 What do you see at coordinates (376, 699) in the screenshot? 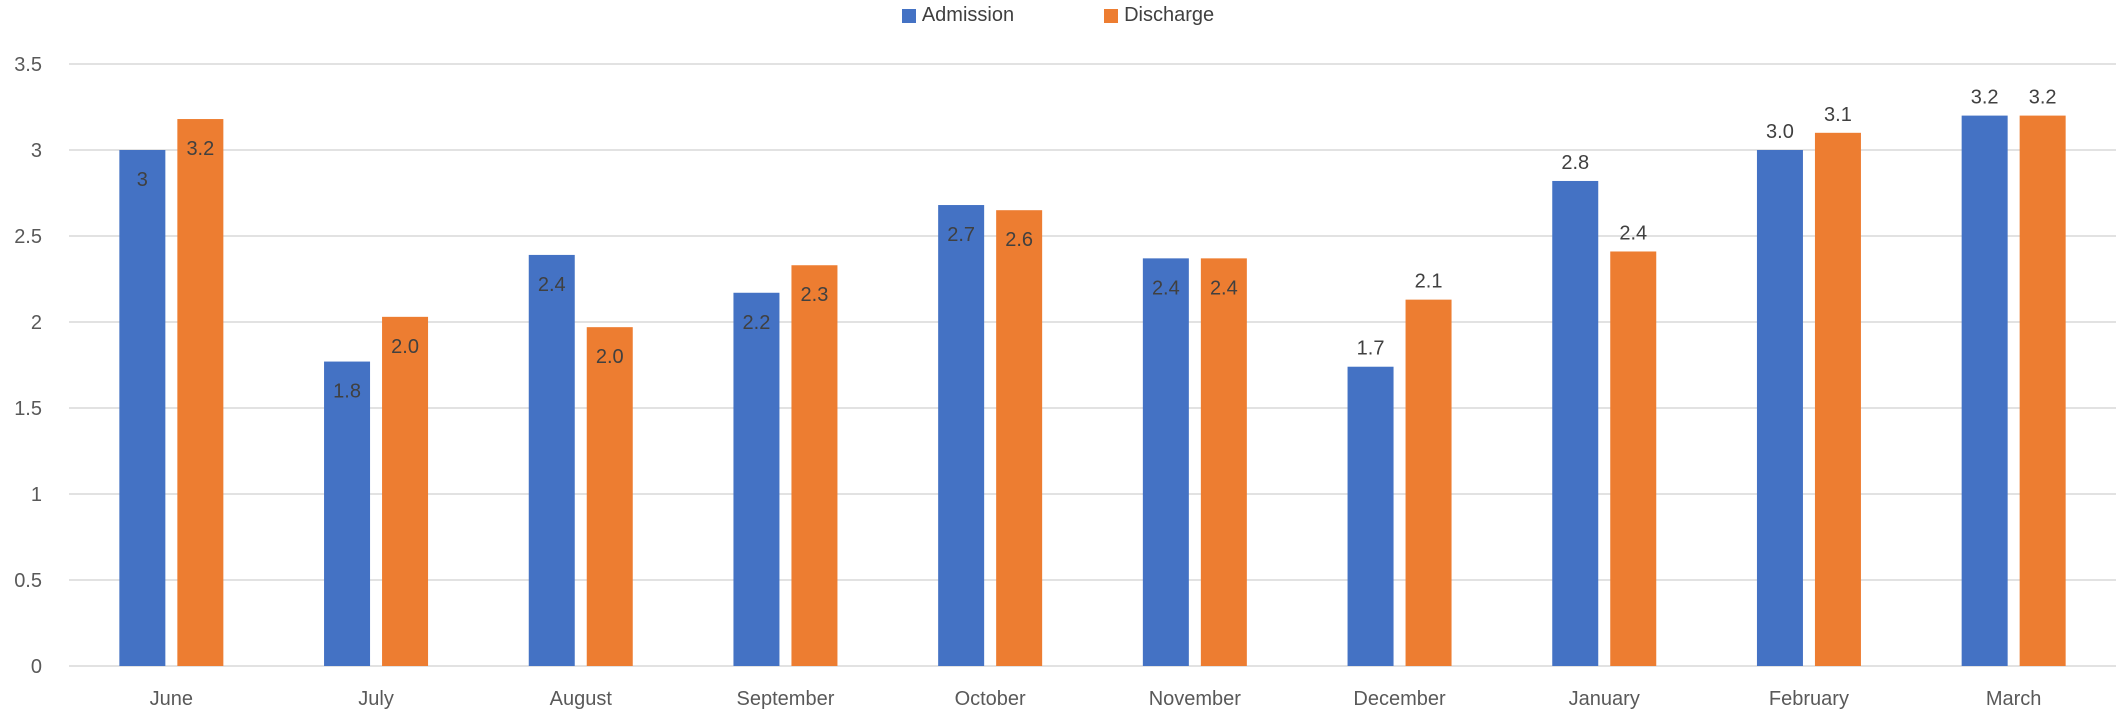
I see `x-tick-label: July` at bounding box center [376, 699].